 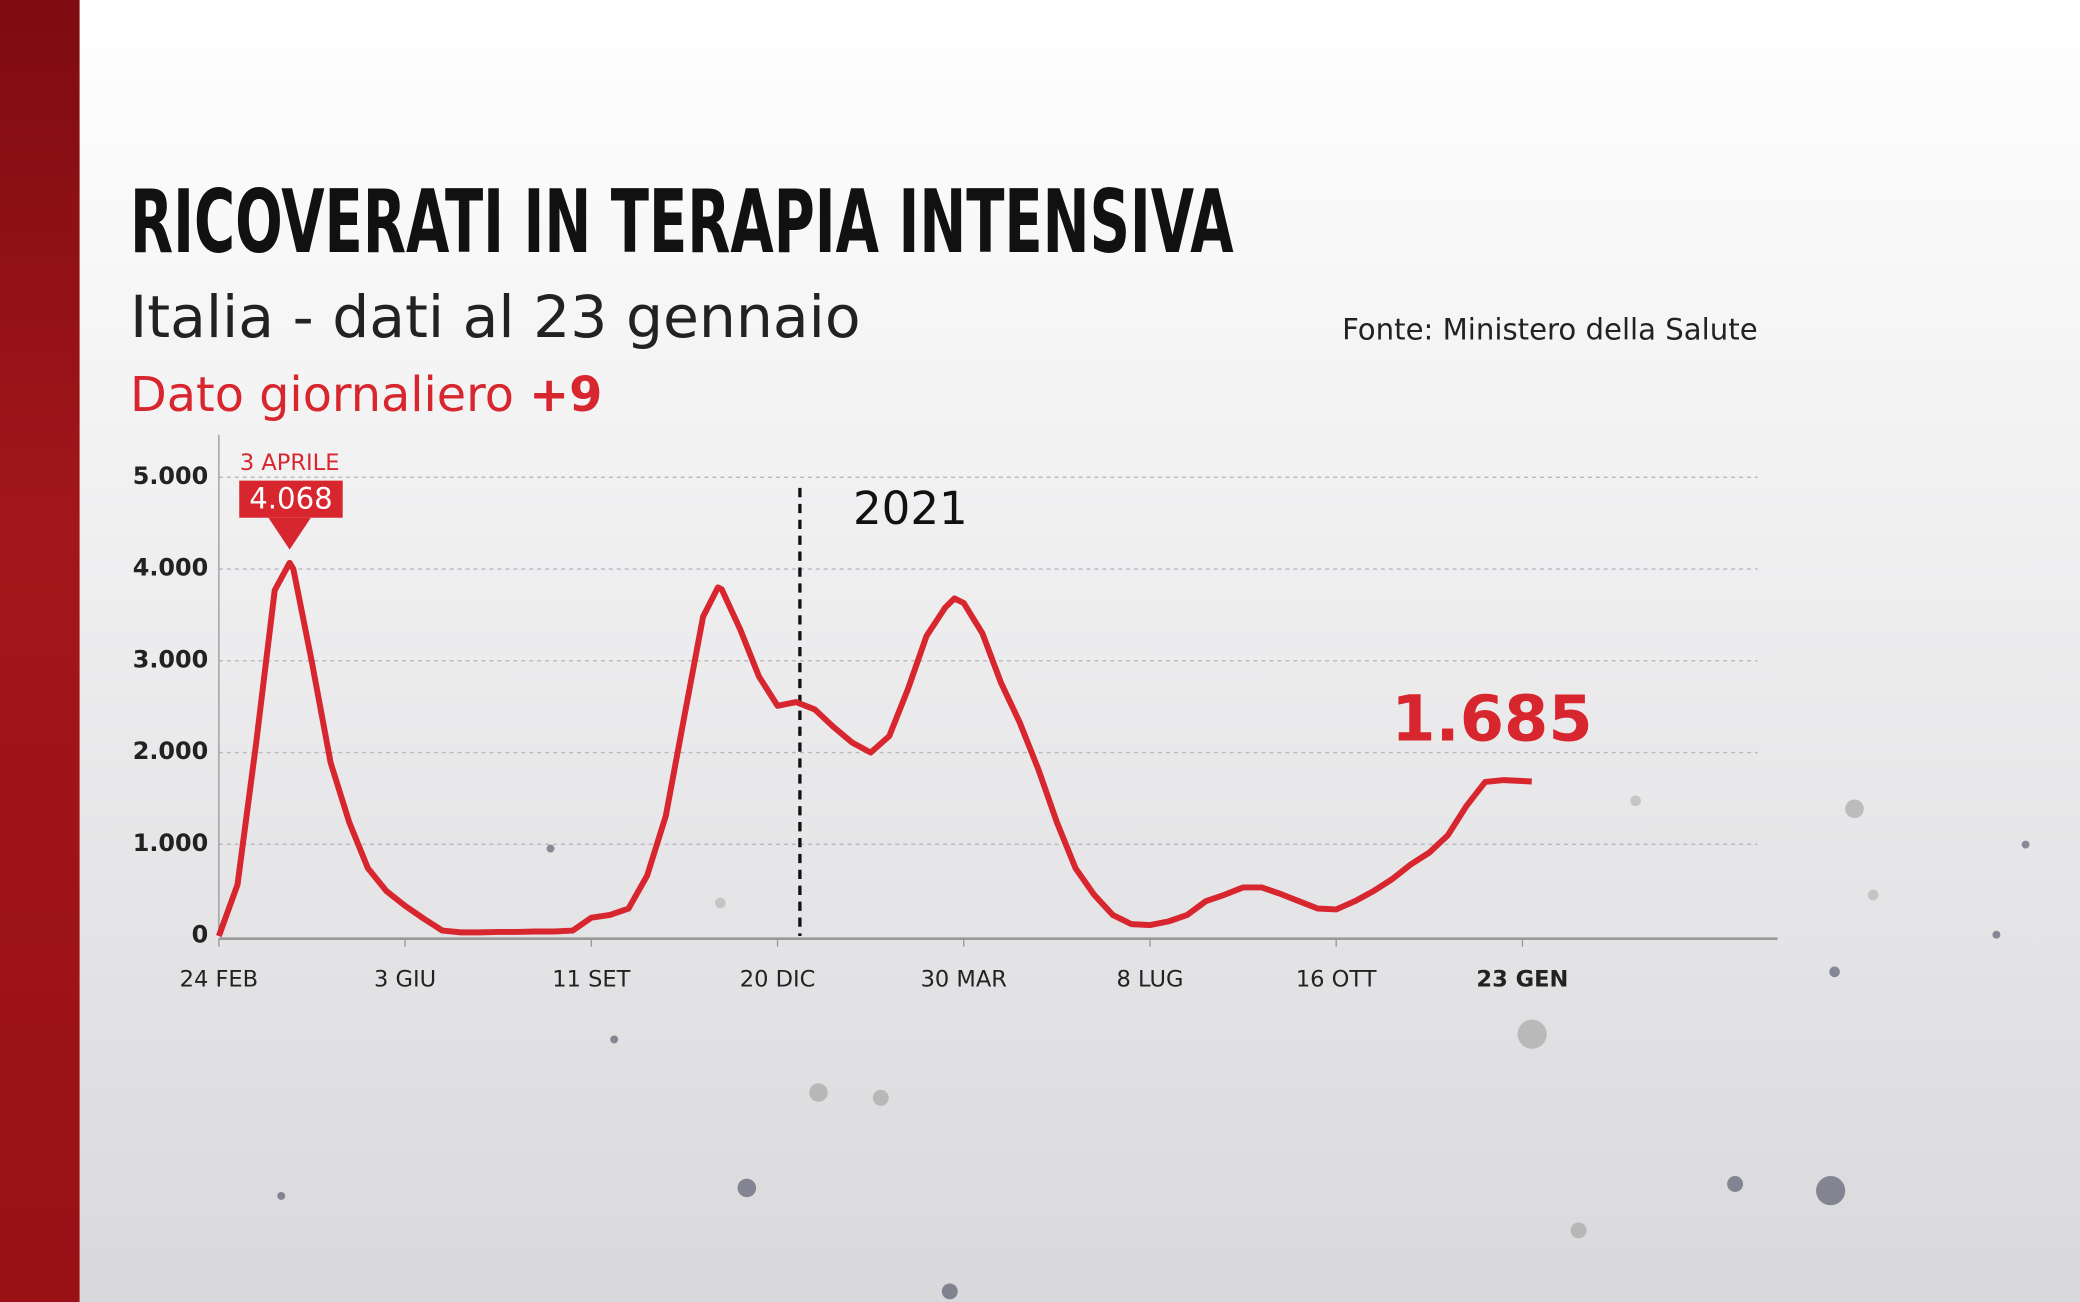 What do you see at coordinates (40, 651) in the screenshot?
I see `side-strip` at bounding box center [40, 651].